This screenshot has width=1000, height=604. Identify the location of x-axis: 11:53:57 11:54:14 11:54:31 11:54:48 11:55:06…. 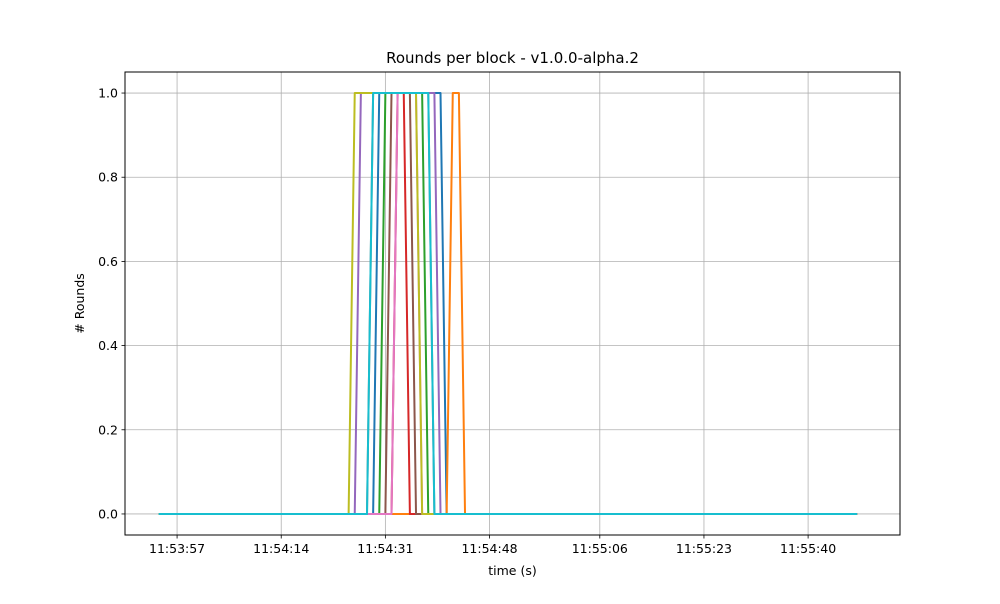
(492, 545).